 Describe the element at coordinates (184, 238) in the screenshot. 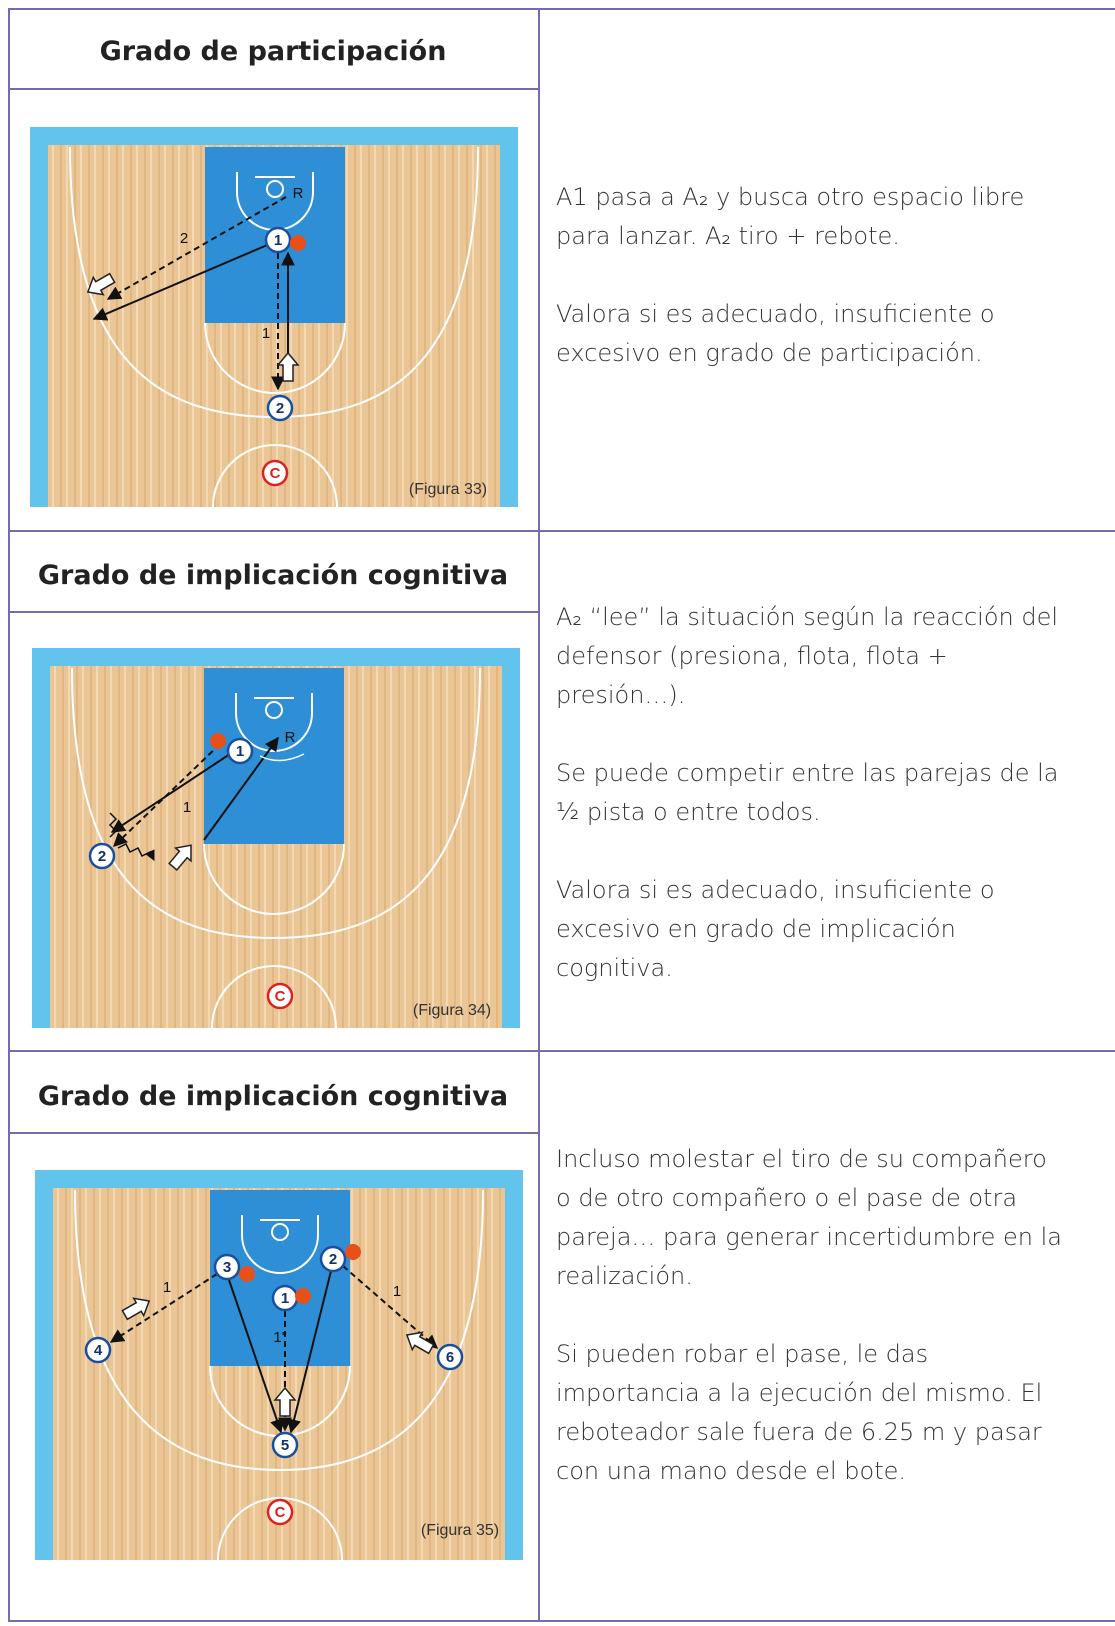

I see `label: 2` at that location.